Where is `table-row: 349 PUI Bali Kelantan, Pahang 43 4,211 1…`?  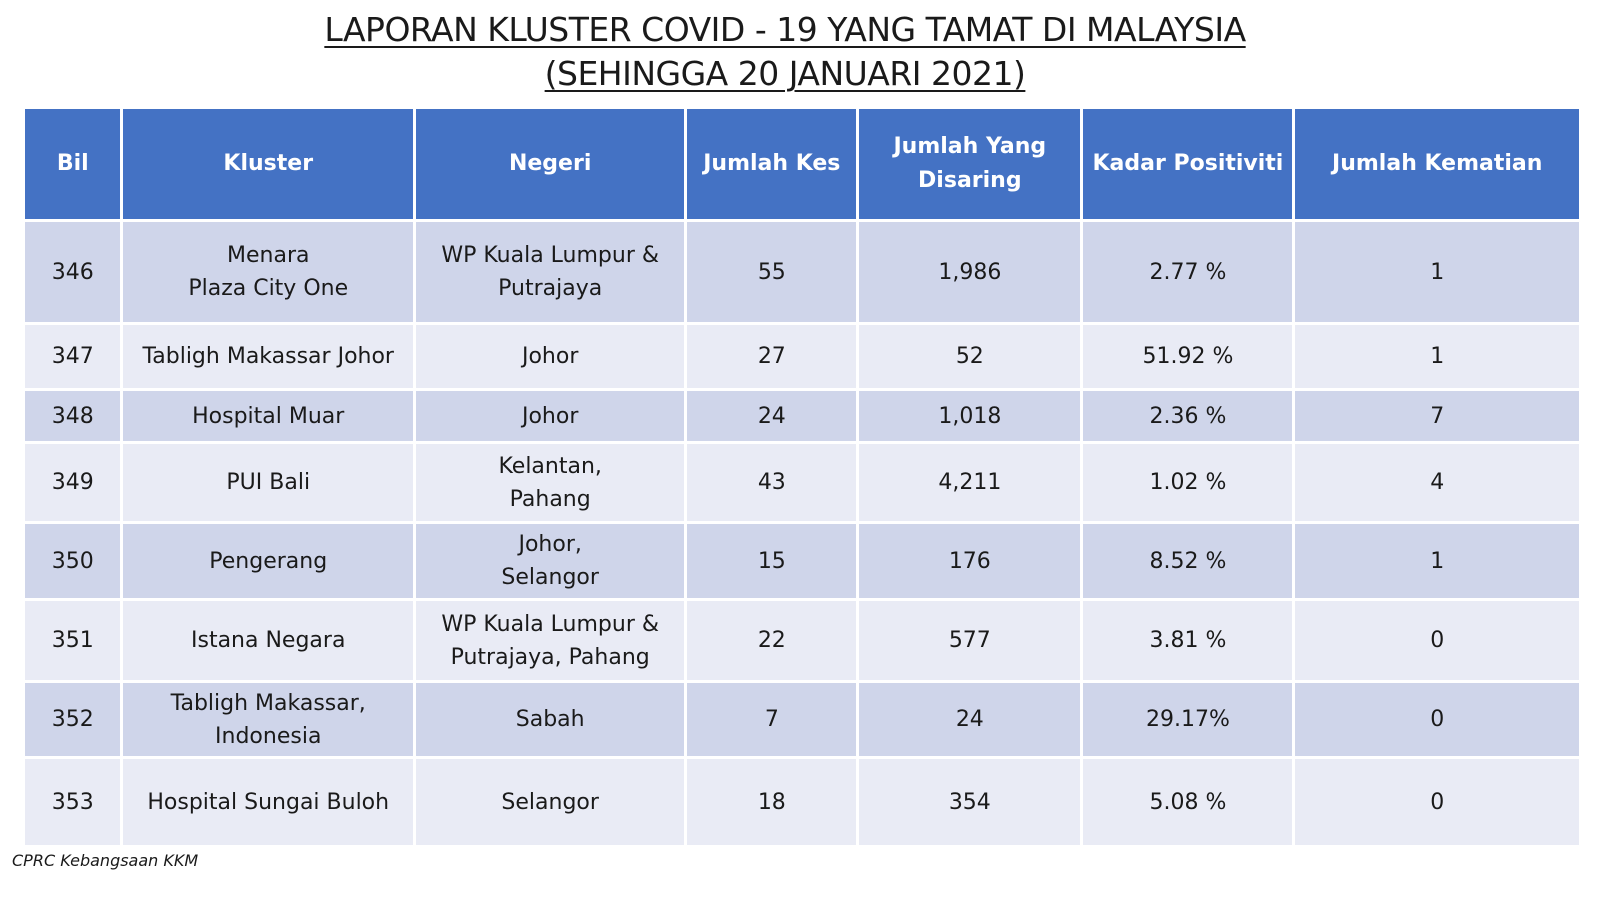
table-row: 349 PUI Bali Kelantan, Pahang 43 4,211 1… is located at coordinates (802, 482).